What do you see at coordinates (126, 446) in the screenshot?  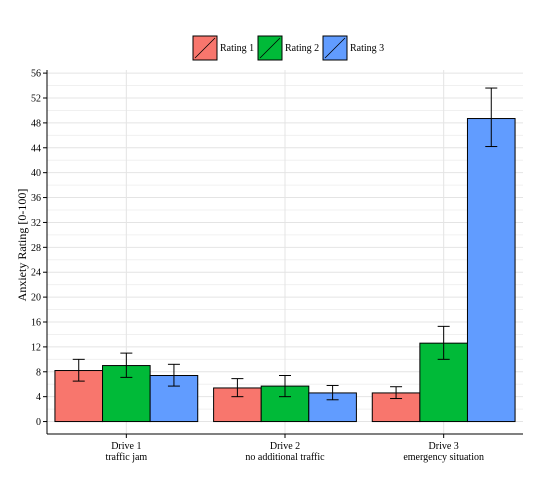 I see `x-tick-label: Drive 1` at bounding box center [126, 446].